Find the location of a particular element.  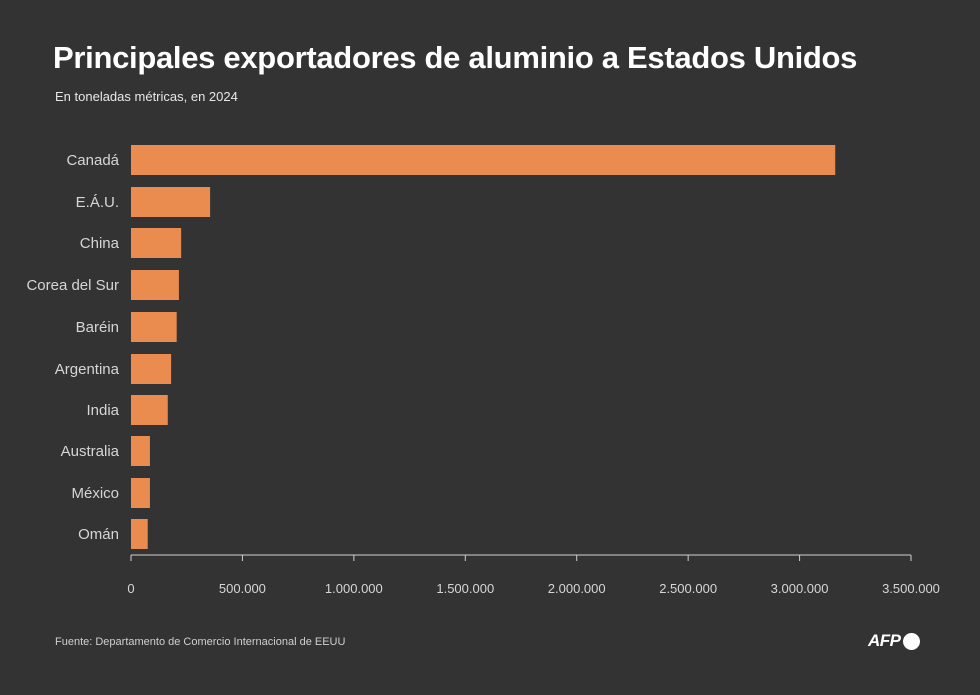

category-label-1: E.Á.U. is located at coordinates (97, 202).